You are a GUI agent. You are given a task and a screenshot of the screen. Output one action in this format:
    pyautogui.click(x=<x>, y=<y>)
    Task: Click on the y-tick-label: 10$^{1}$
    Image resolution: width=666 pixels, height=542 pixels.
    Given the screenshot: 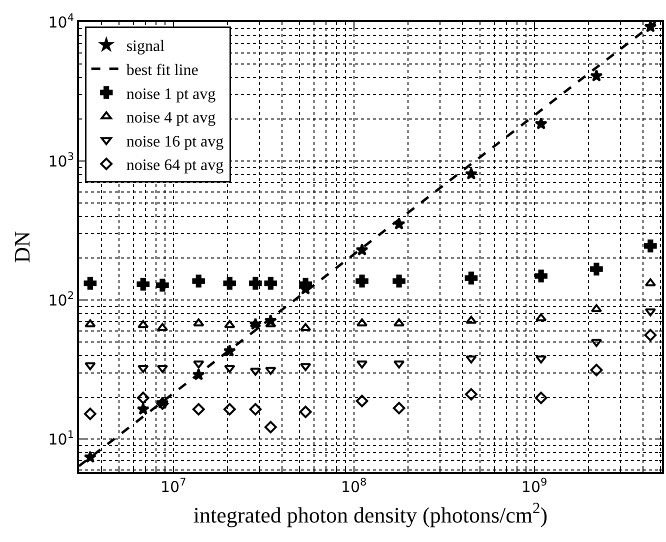 What is the action you would take?
    pyautogui.click(x=61, y=438)
    